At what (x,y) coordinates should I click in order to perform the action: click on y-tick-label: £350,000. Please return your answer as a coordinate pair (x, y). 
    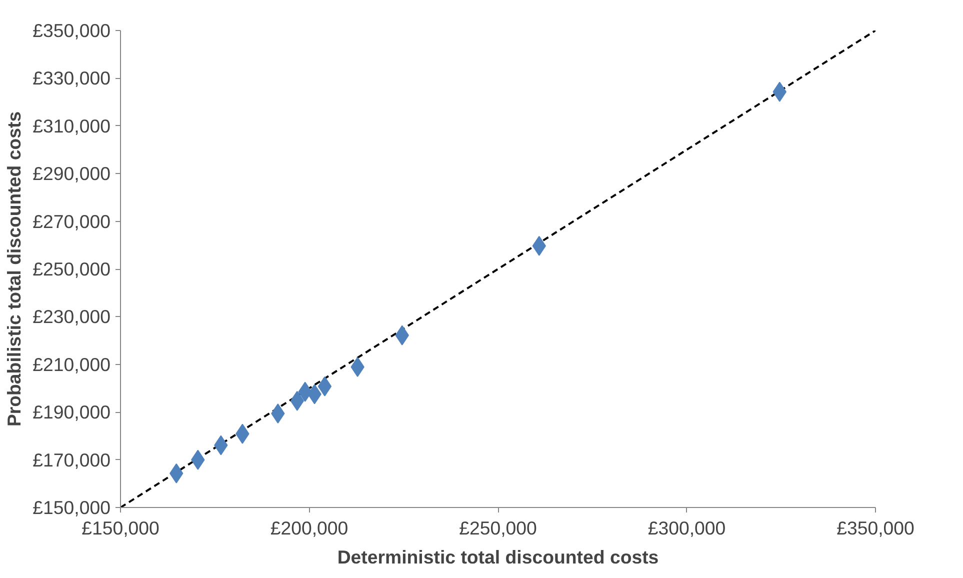
    Looking at the image, I should click on (71, 30).